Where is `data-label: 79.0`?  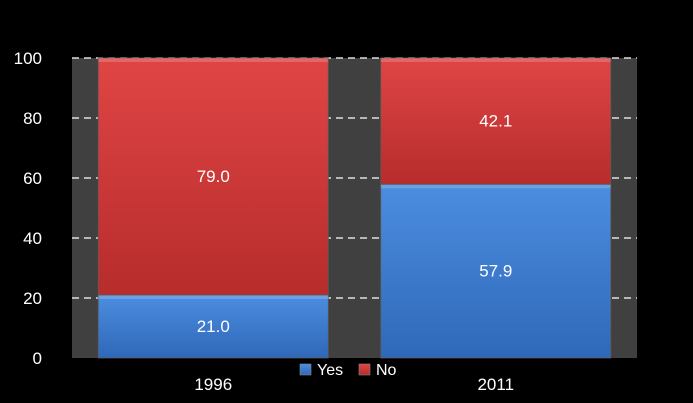
data-label: 79.0 is located at coordinates (213, 176).